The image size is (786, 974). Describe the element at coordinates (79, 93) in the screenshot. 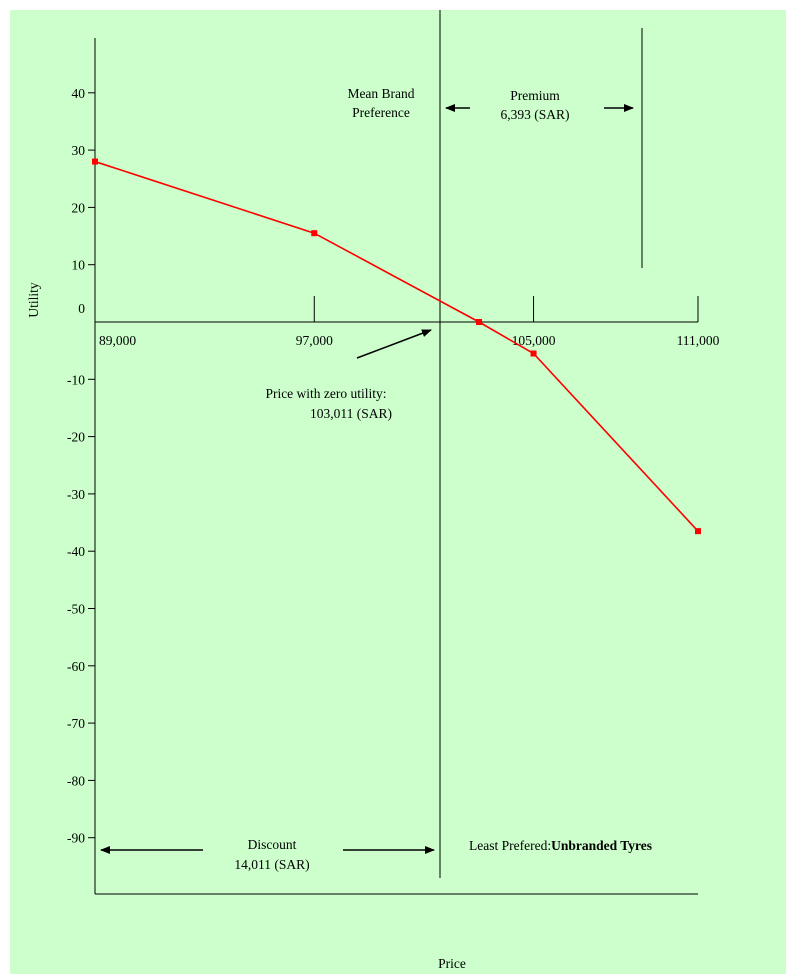

I see `y-tick-label: 40` at that location.